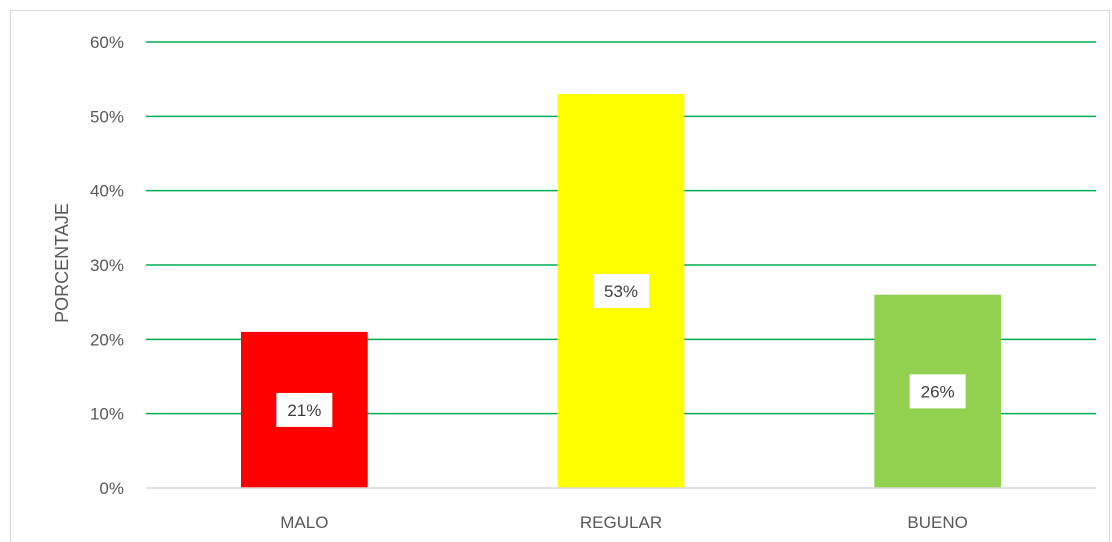  Describe the element at coordinates (304, 522) in the screenshot. I see `x-tick-label: MALO` at that location.